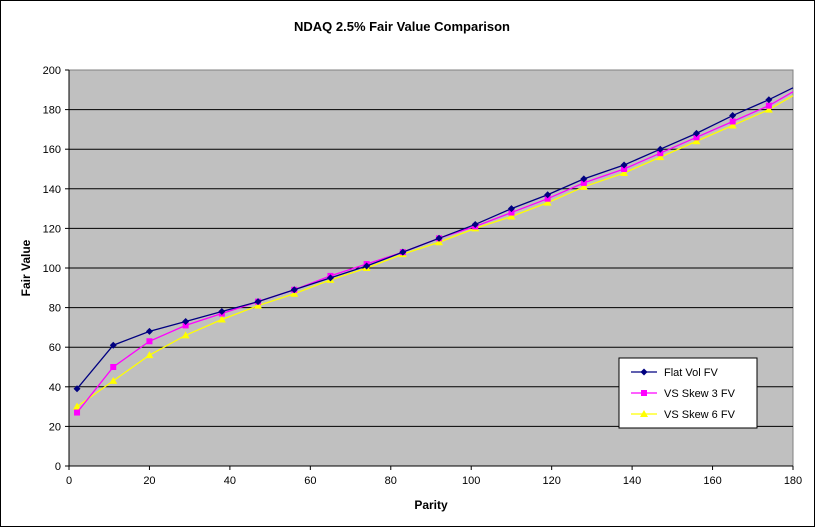  I want to click on y-tick-label: 20, so click(55, 427).